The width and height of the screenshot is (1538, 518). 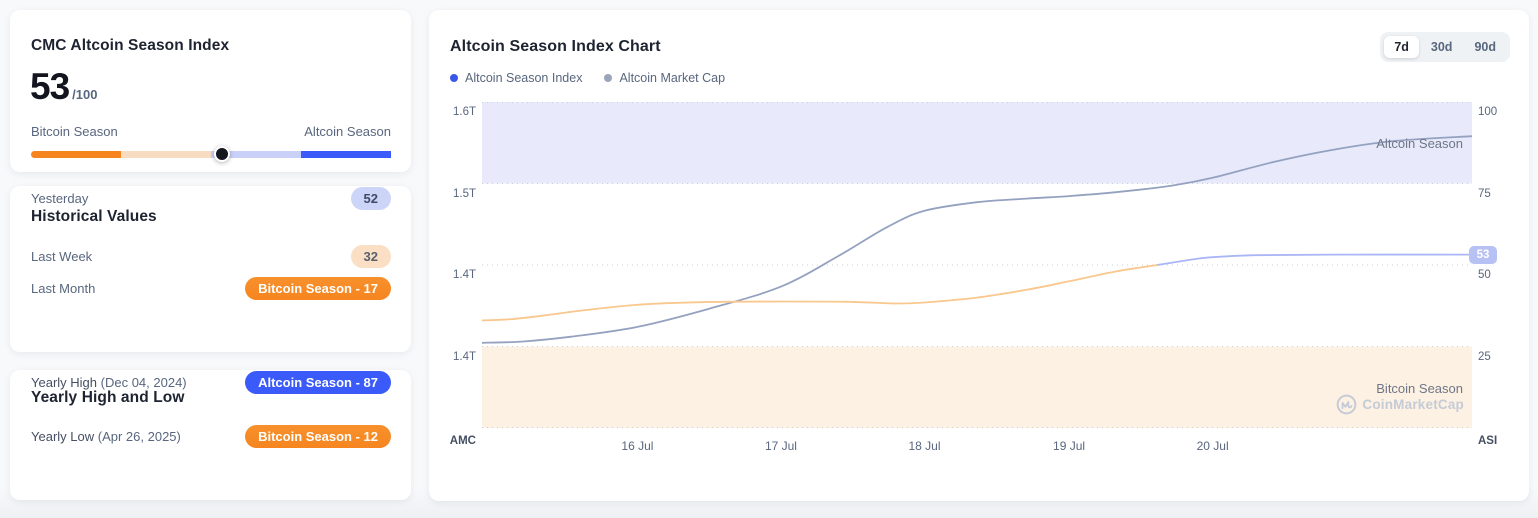 I want to click on index-card-title: CMC Altcoin Season Index, so click(x=130, y=45).